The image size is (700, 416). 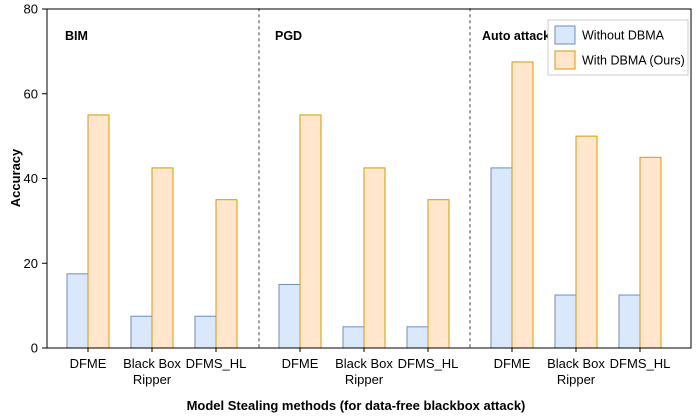 What do you see at coordinates (34, 348) in the screenshot?
I see `y-tick-label: 0` at bounding box center [34, 348].